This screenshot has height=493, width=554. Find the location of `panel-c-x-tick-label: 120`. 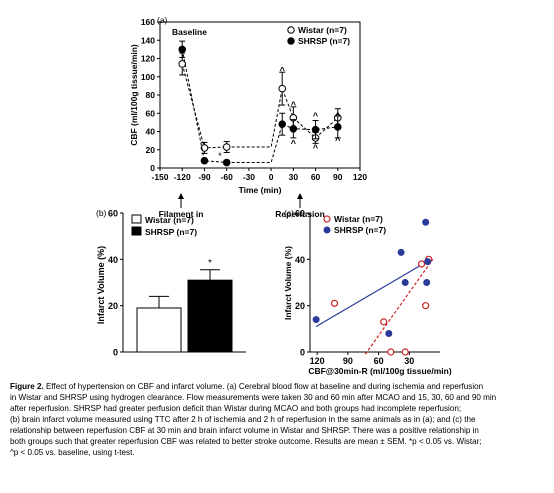

panel-c-x-tick-label: 120 is located at coordinates (317, 361).